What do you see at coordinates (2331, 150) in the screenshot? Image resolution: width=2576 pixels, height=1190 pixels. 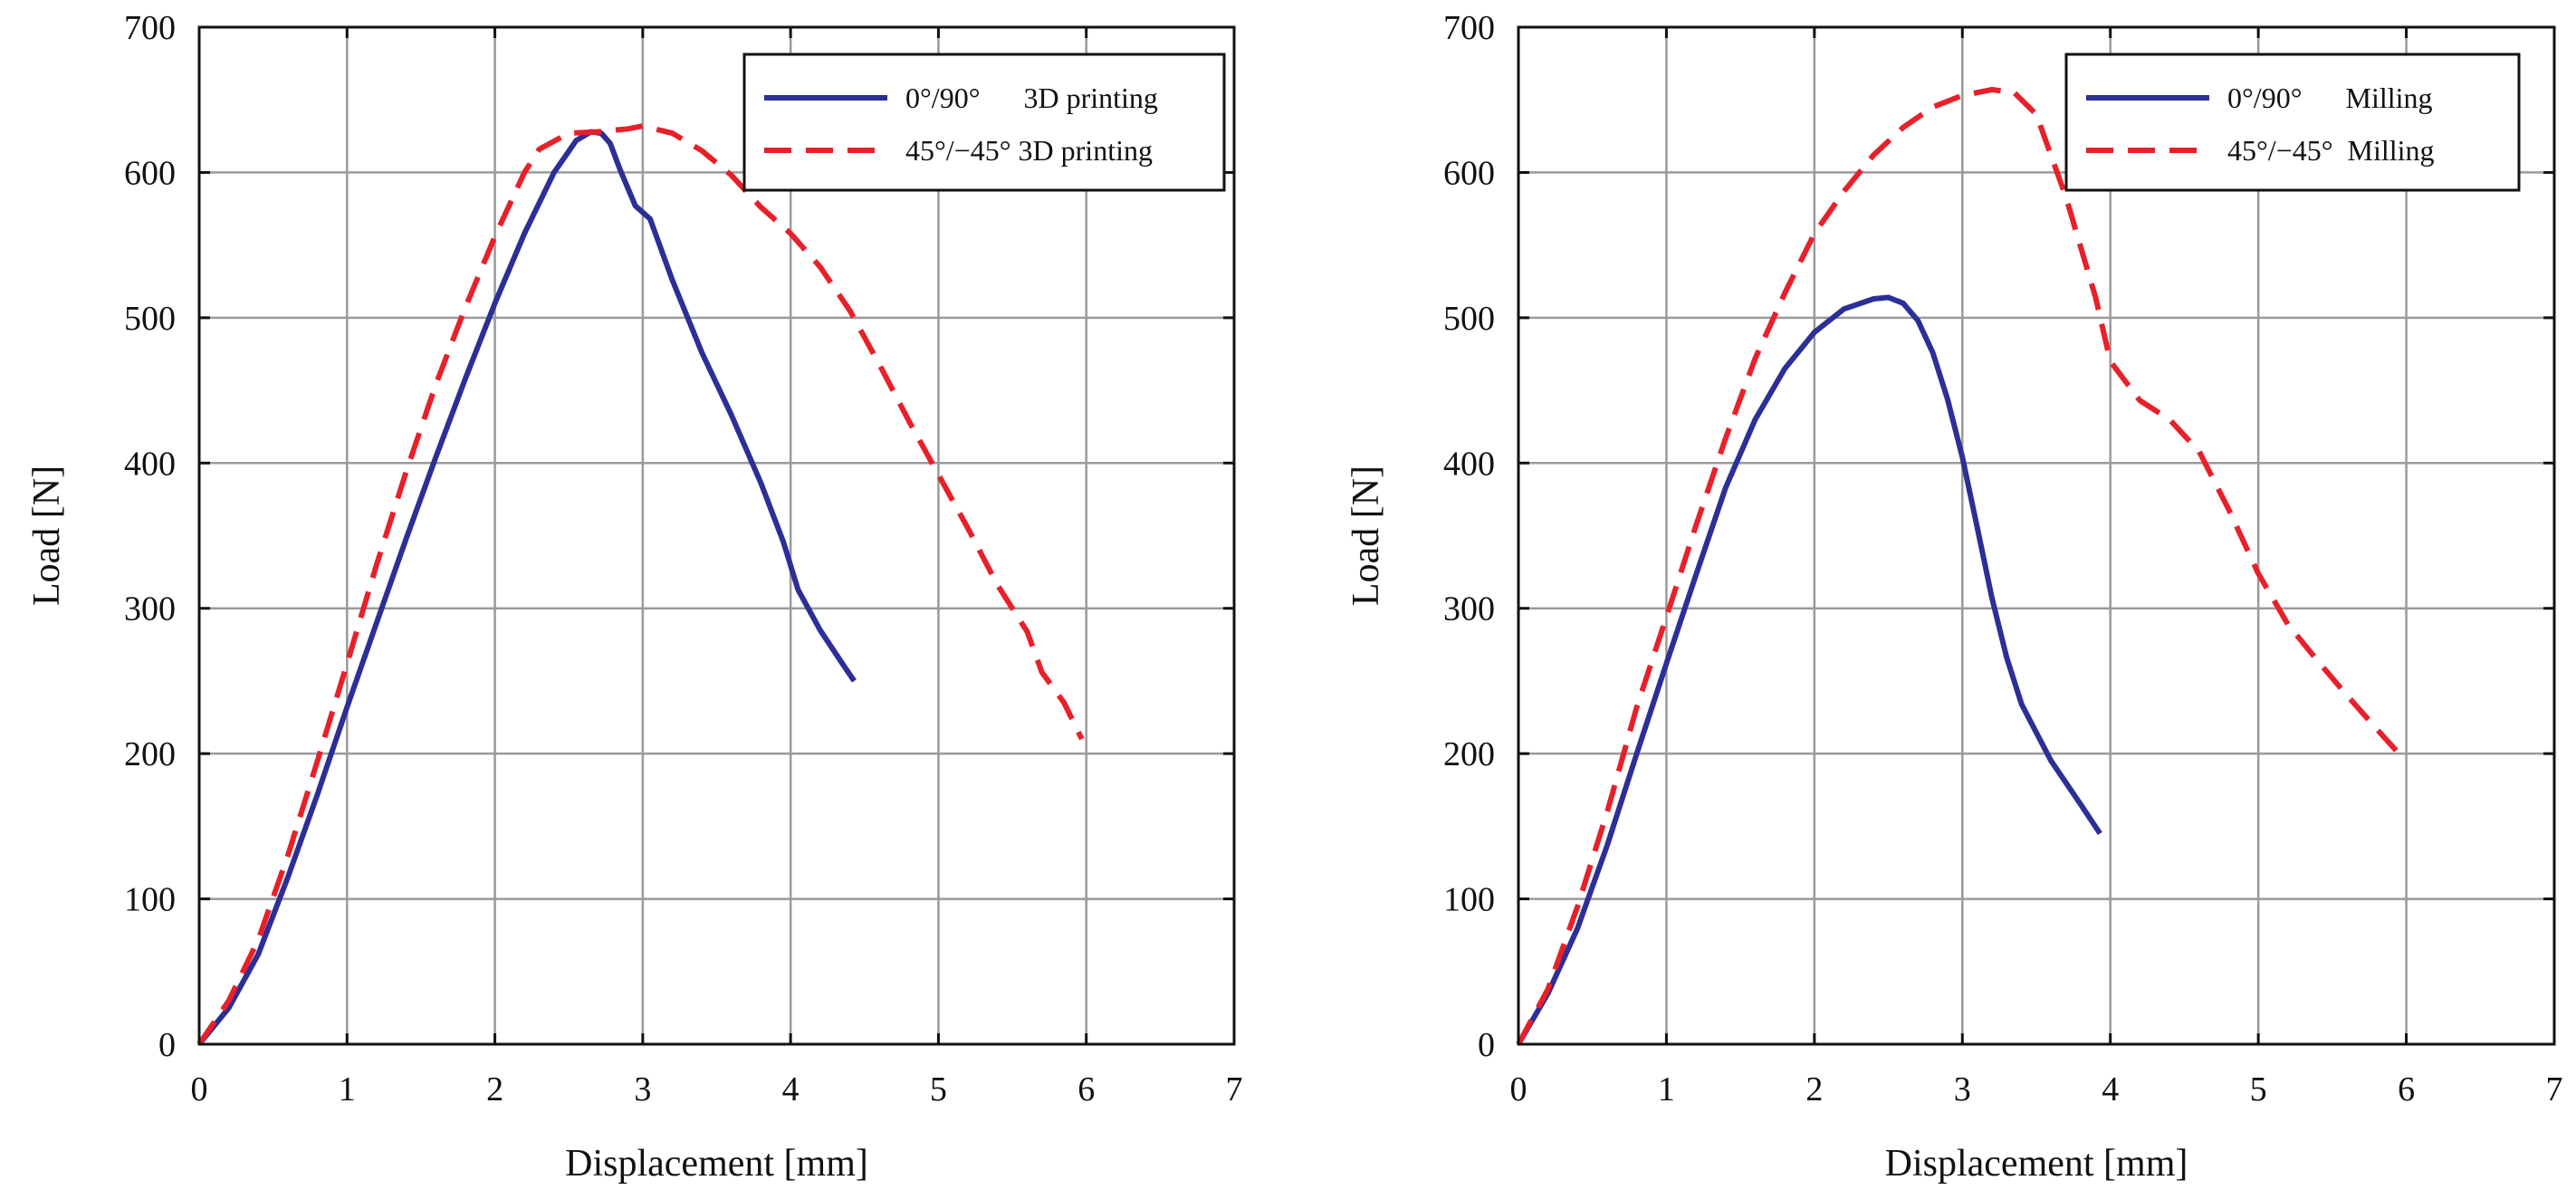 I see `legend-label: 45°/−45° Milling` at bounding box center [2331, 150].